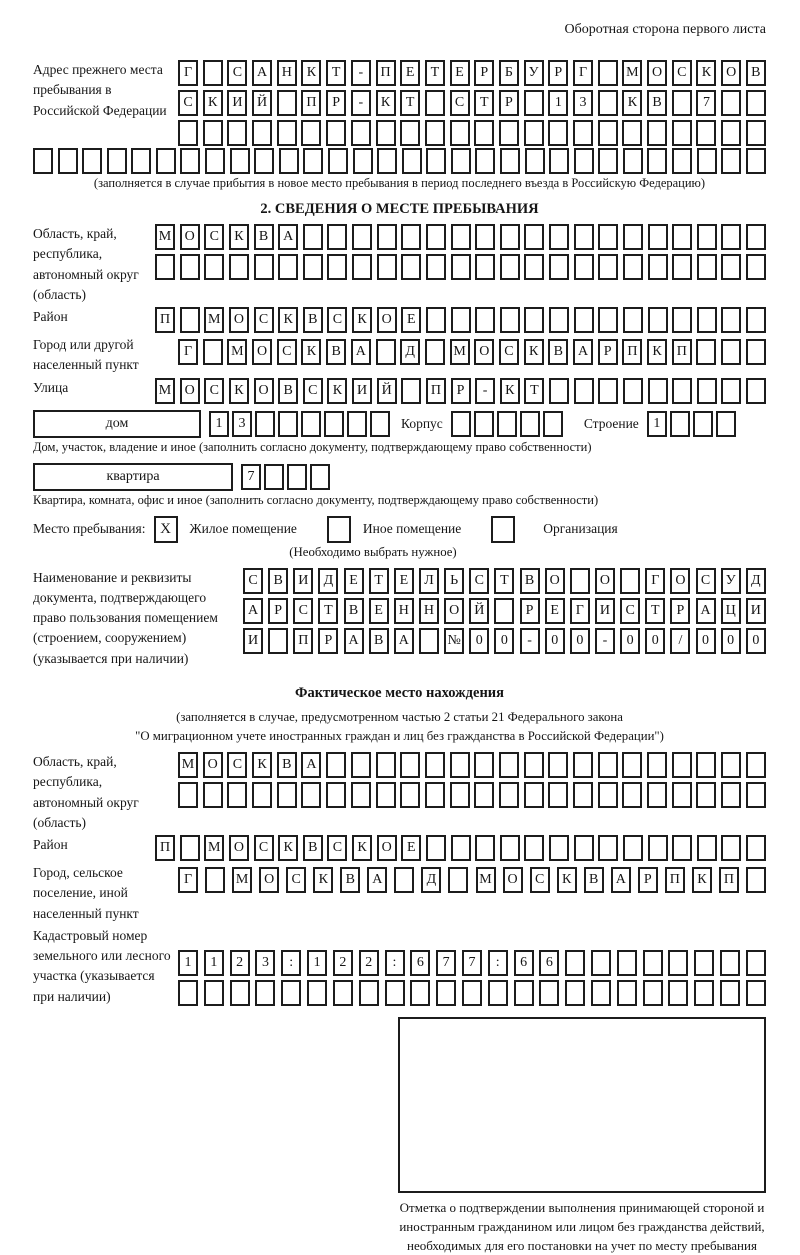  Describe the element at coordinates (554, 640) in the screenshot. I see `char-cell: 0` at that location.